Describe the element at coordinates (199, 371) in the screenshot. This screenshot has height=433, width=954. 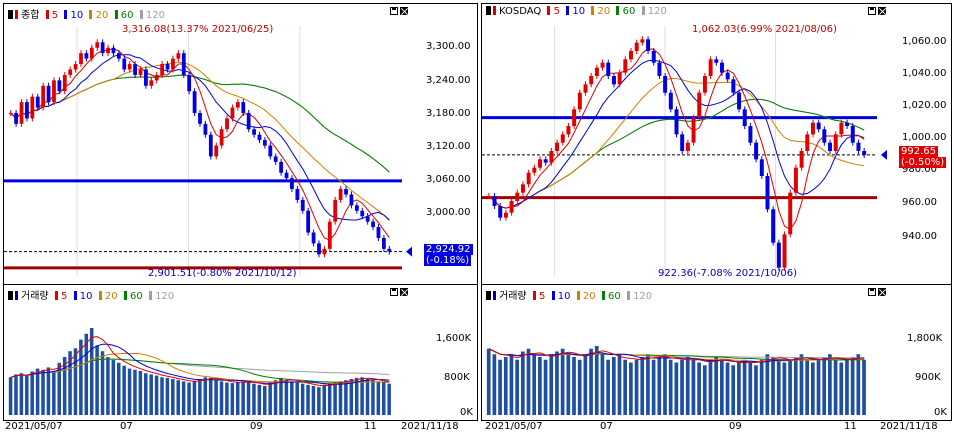
I see `kospi-volume-bars` at that location.